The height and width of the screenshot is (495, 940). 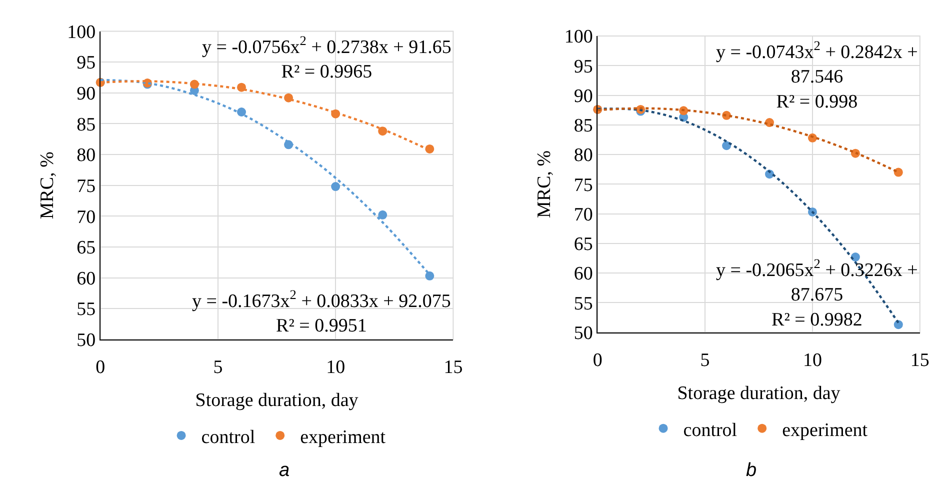 I want to click on annotation: y = -0.0743x$^{2}$ + 0.2842x + 87.546 R² = 0.998, so click(x=817, y=75).